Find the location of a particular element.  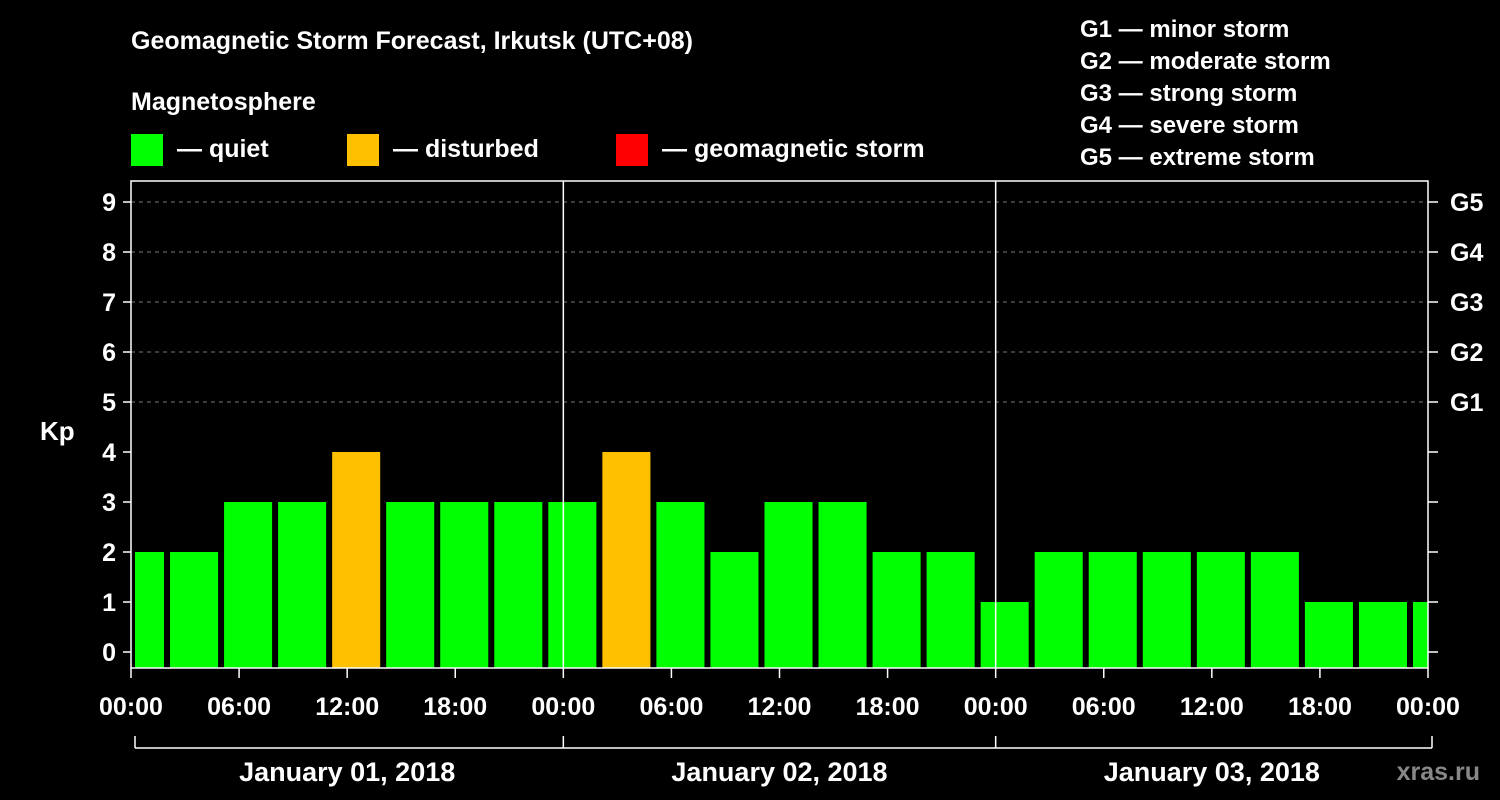

legend-label-disturbed: — disturbed is located at coordinates (466, 149).